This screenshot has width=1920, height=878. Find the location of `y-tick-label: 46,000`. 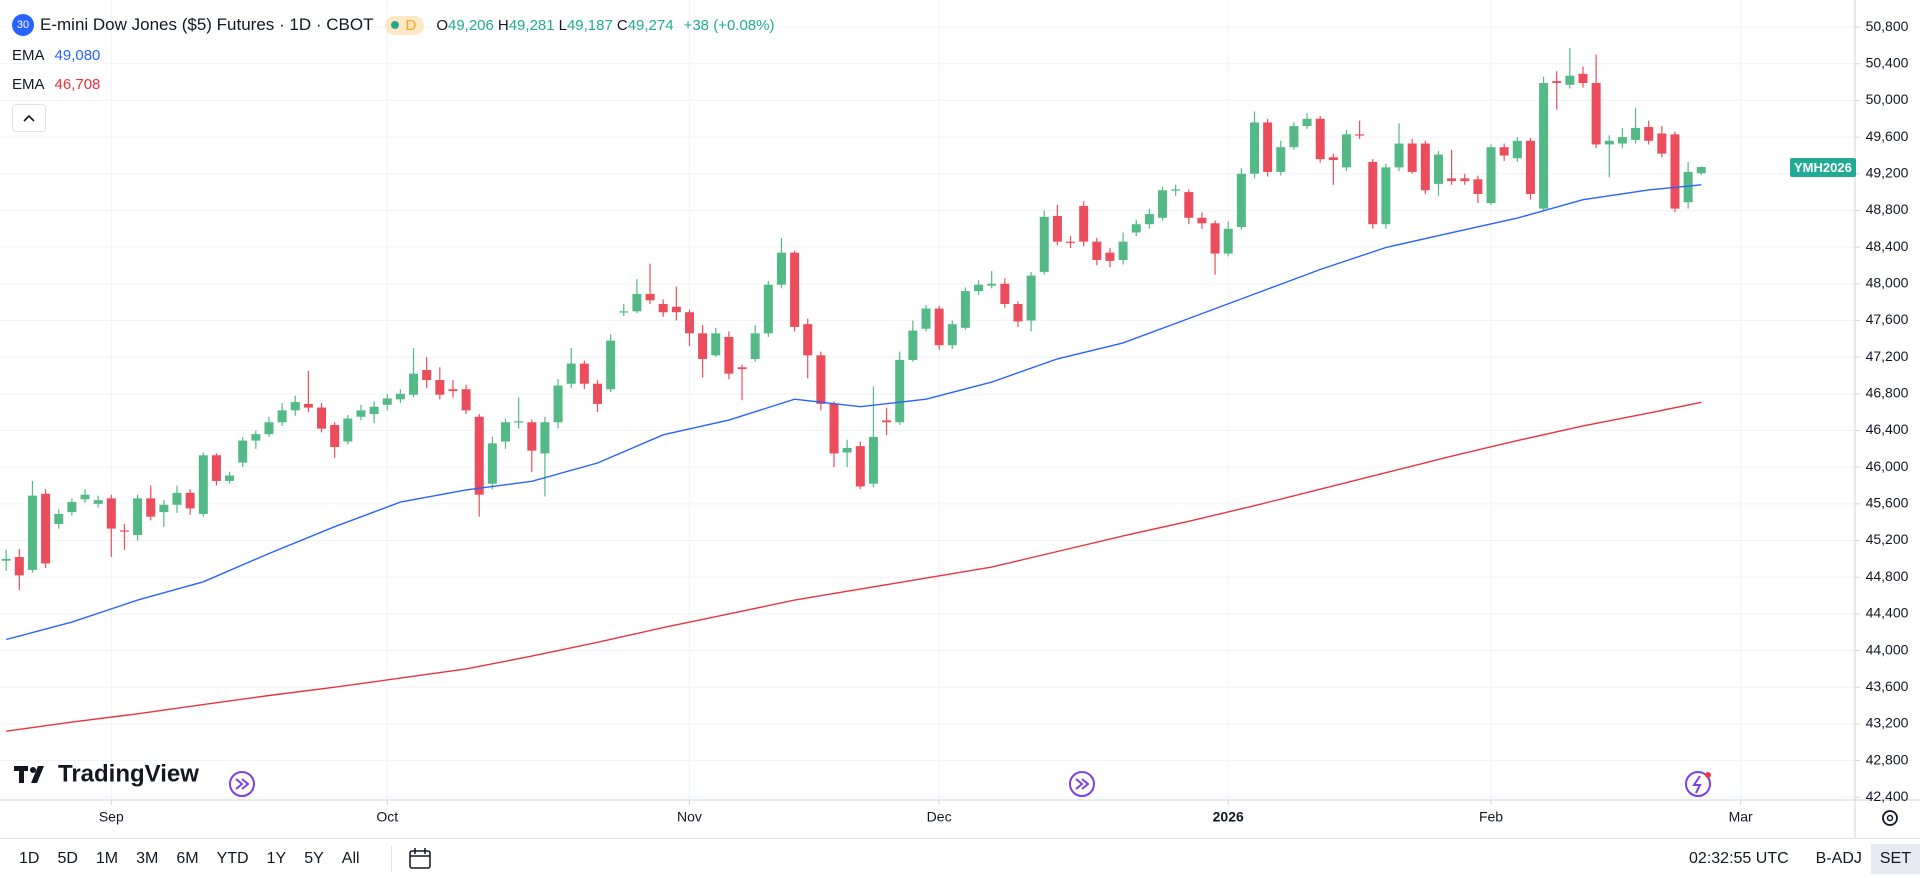

y-tick-label: 46,000 is located at coordinates (1887, 466).